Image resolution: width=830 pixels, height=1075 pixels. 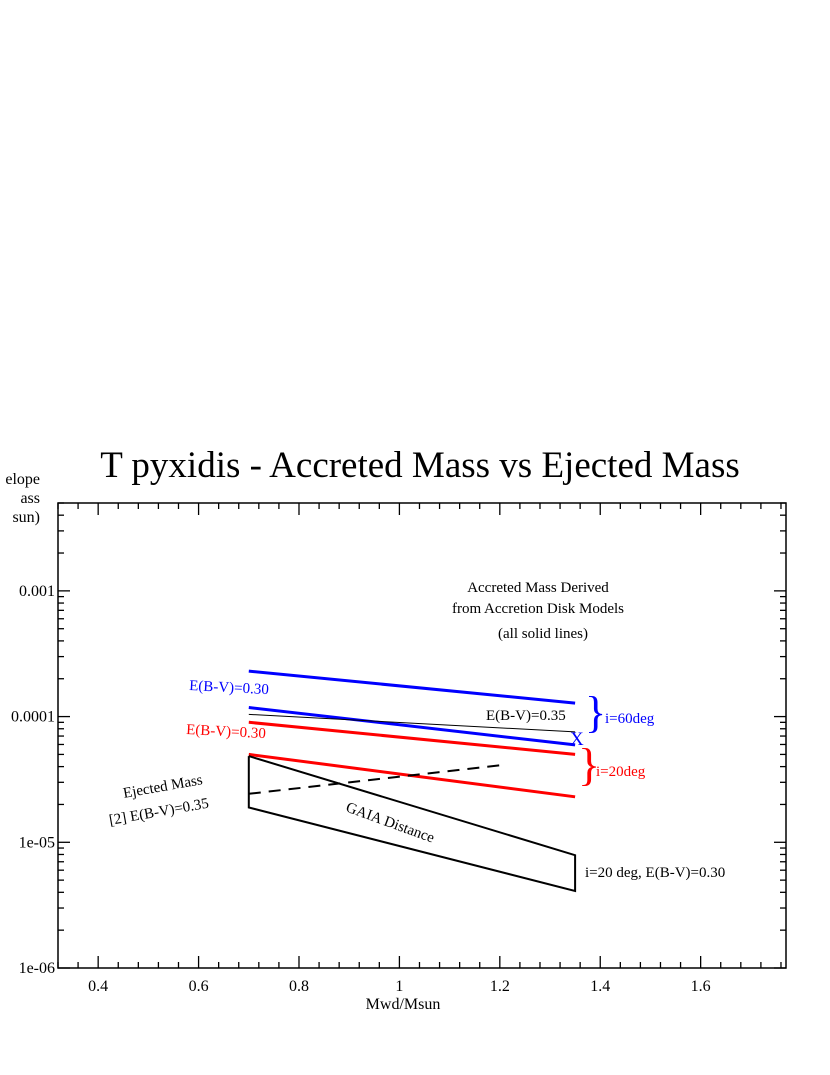 I want to click on x-tick-label: 0.4, so click(x=98, y=986).